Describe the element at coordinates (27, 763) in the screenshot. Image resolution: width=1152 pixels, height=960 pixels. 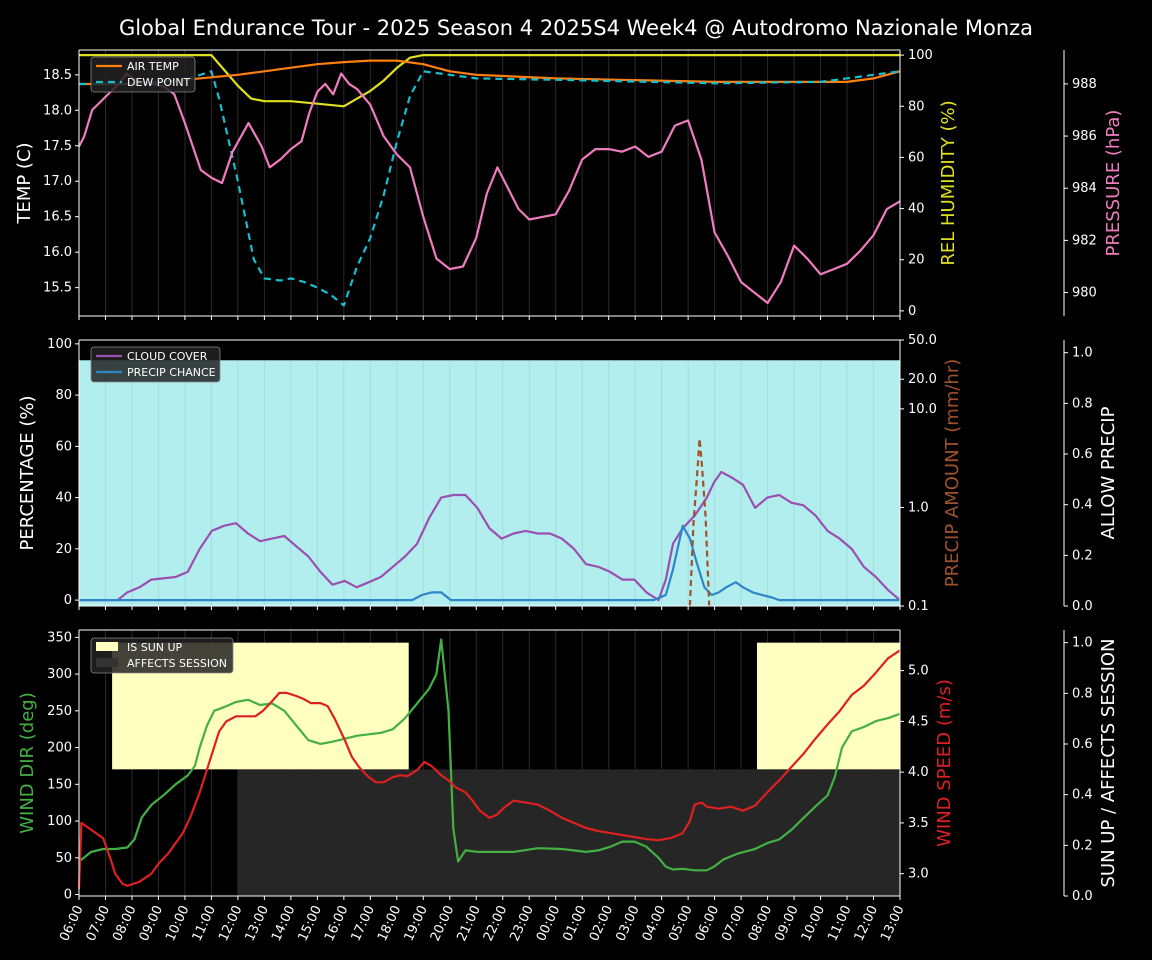
I see `y-axis-label: WIND DIR (deg)` at that location.